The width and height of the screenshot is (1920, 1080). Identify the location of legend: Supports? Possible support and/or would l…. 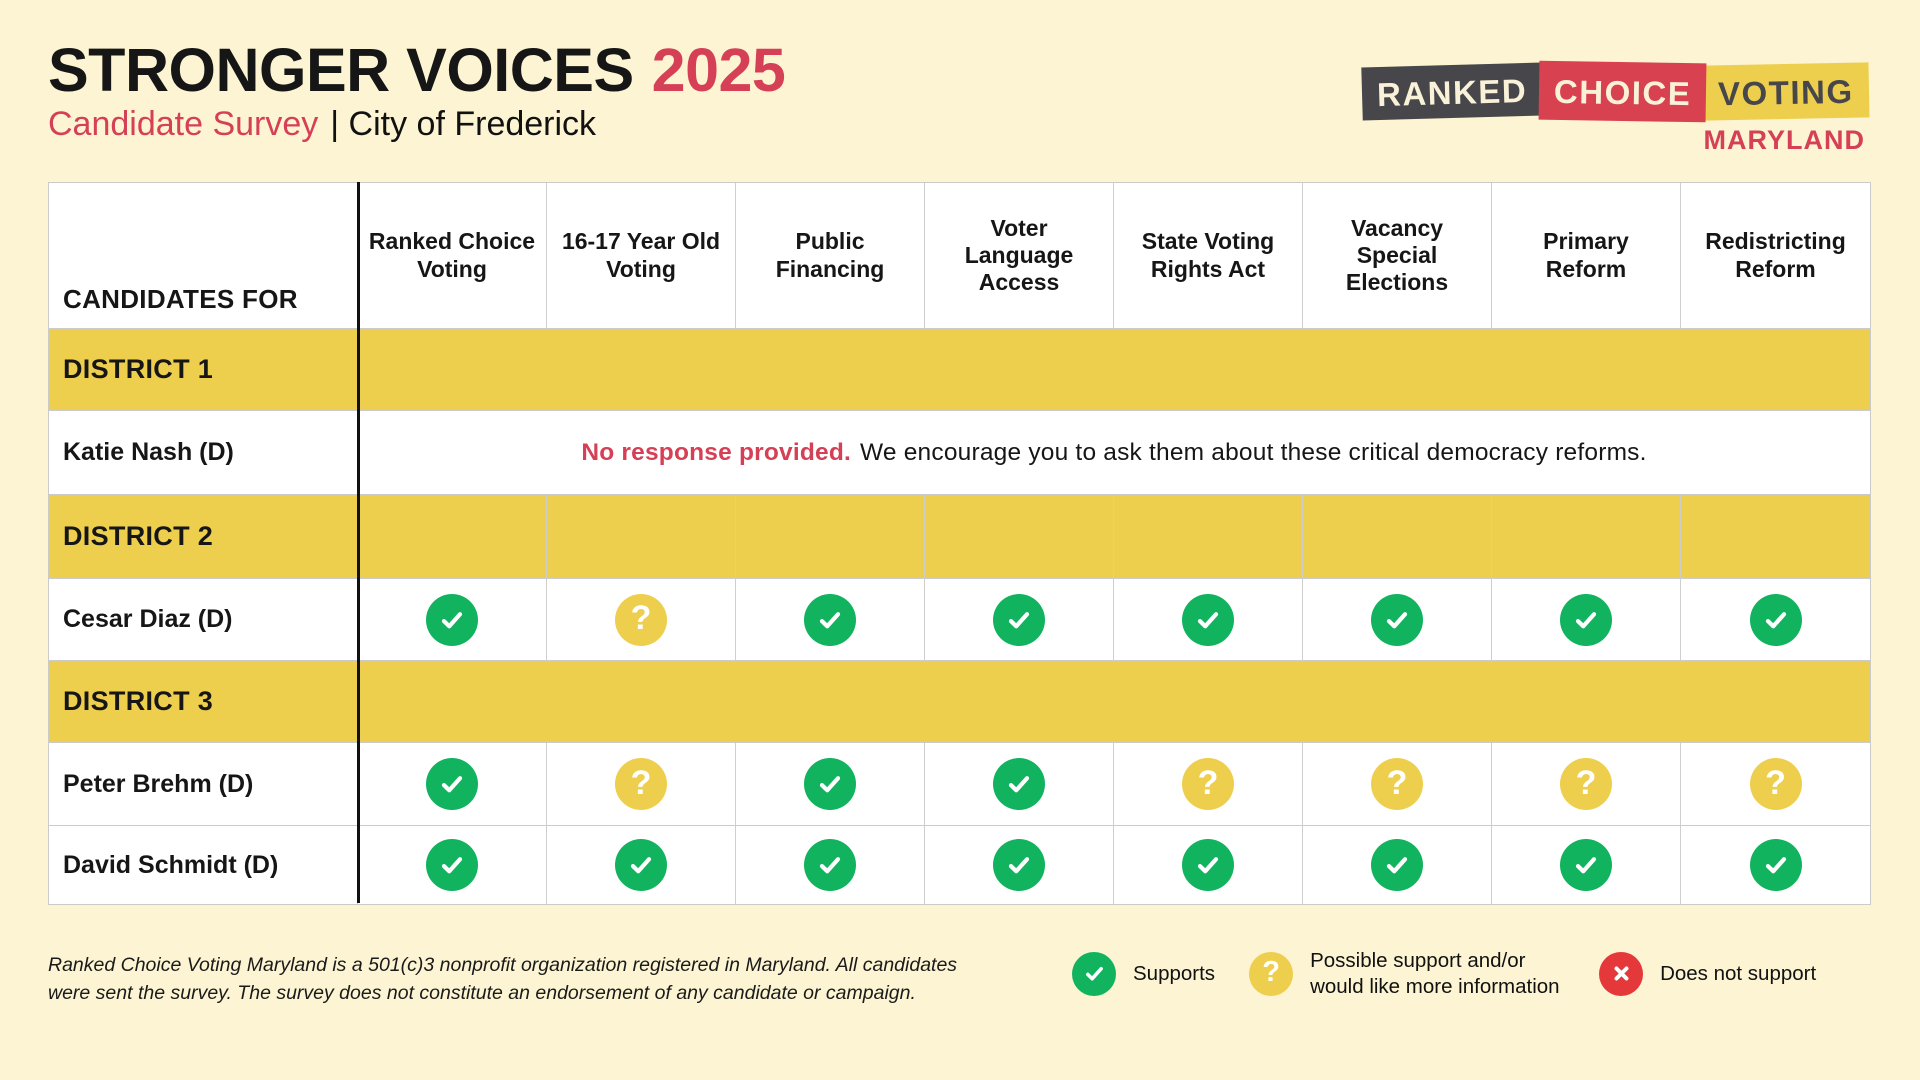
(1444, 973).